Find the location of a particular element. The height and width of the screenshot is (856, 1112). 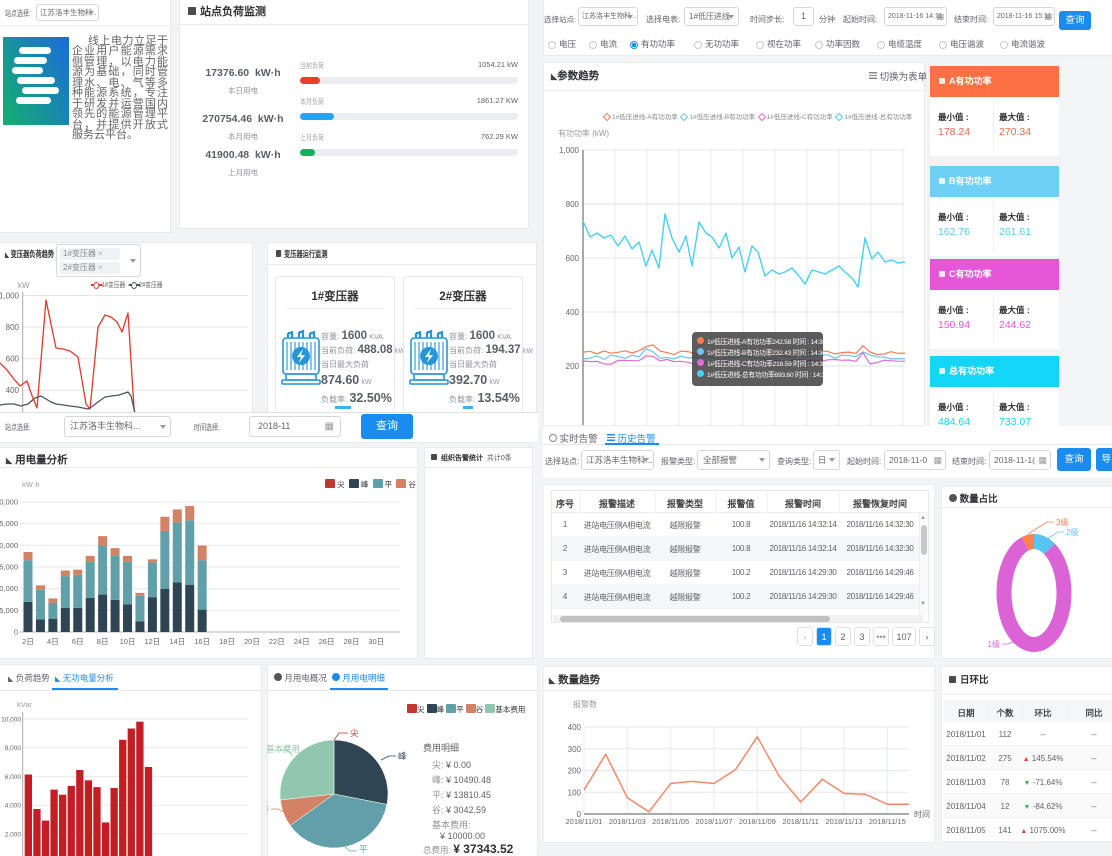

svg-text: 谷 is located at coordinates (268, 809).